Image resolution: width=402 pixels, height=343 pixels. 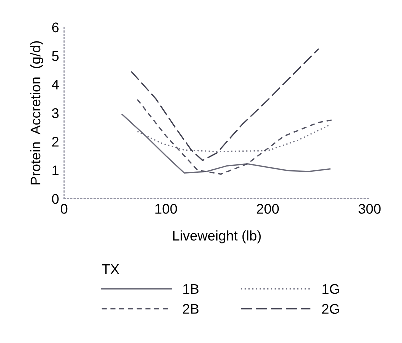 I want to click on x-tick-label: 0, so click(x=64, y=209).